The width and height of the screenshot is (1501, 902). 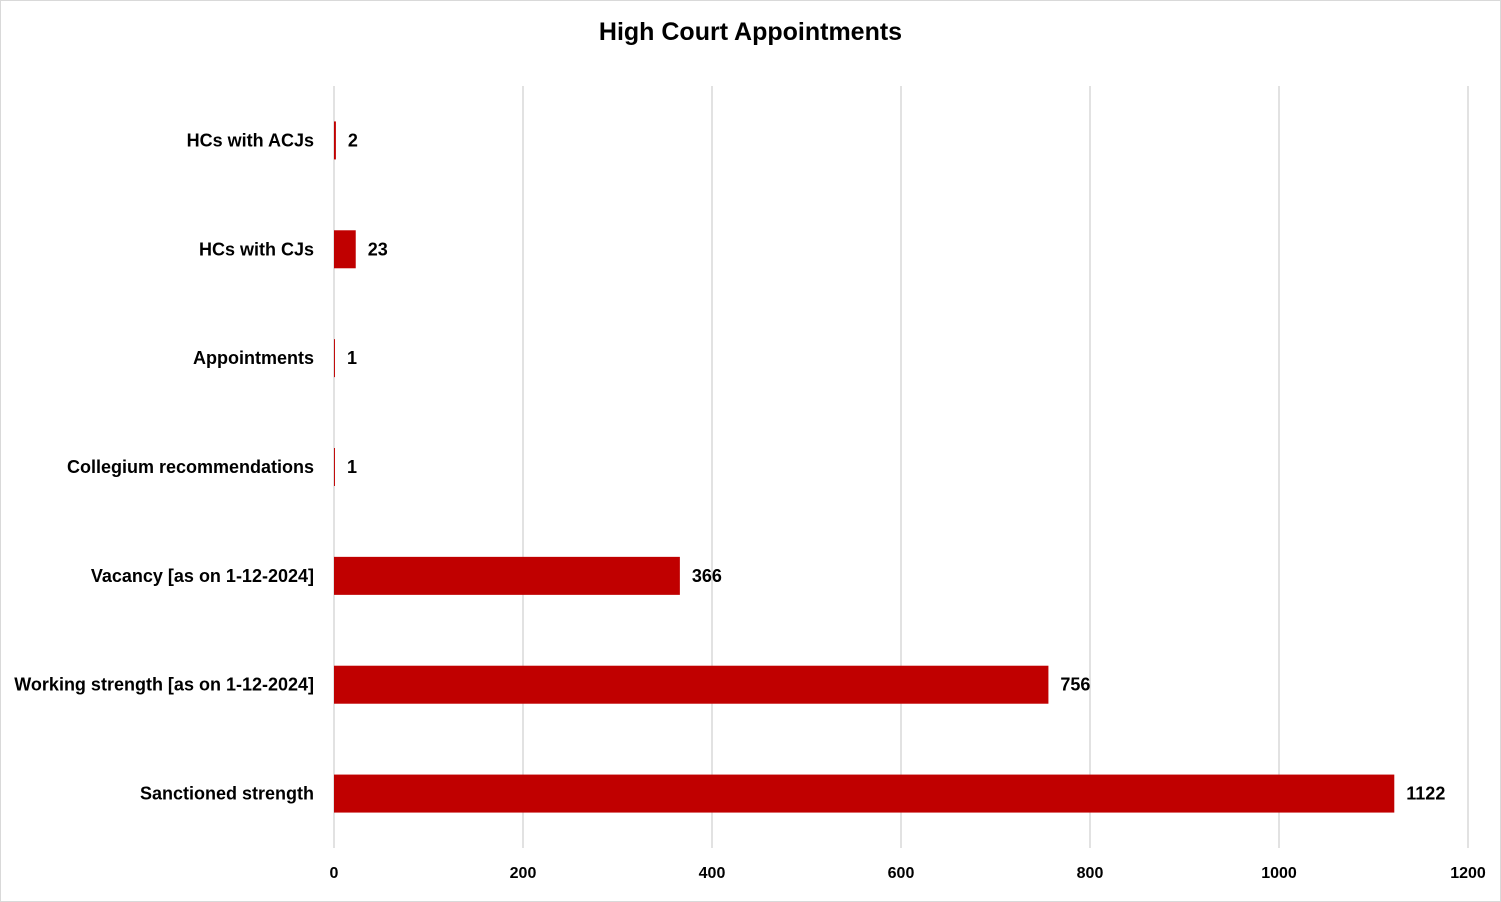 I want to click on x-tick-label: 1200, so click(x=1468, y=873).